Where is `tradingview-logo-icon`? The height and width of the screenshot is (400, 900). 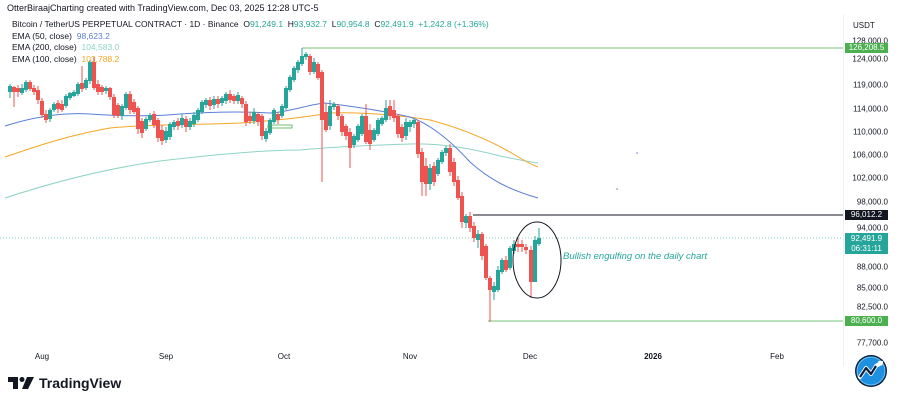
tradingview-logo-icon is located at coordinates (21, 383).